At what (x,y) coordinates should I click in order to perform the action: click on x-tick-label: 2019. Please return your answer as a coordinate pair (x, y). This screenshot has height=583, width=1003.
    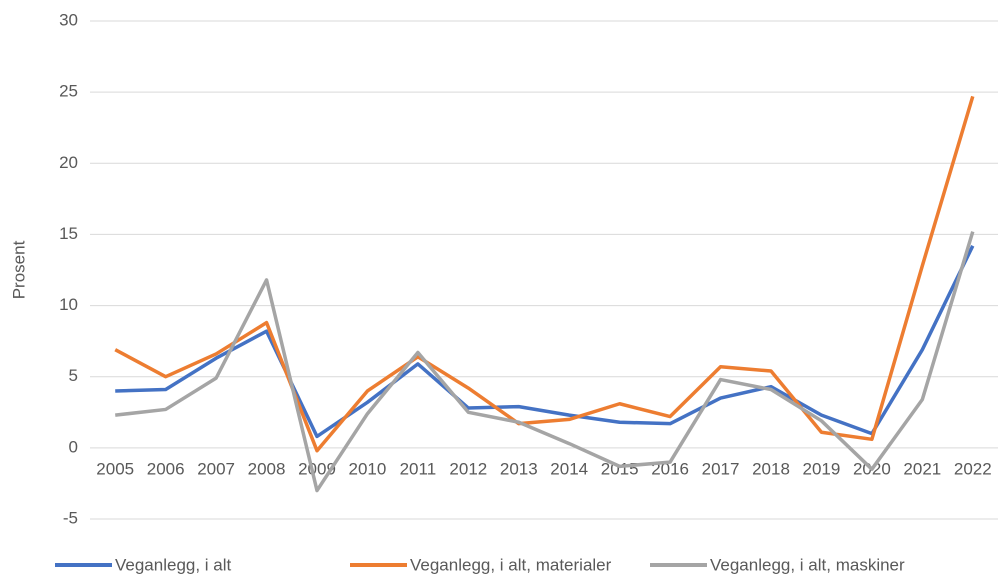
    Looking at the image, I should click on (822, 468).